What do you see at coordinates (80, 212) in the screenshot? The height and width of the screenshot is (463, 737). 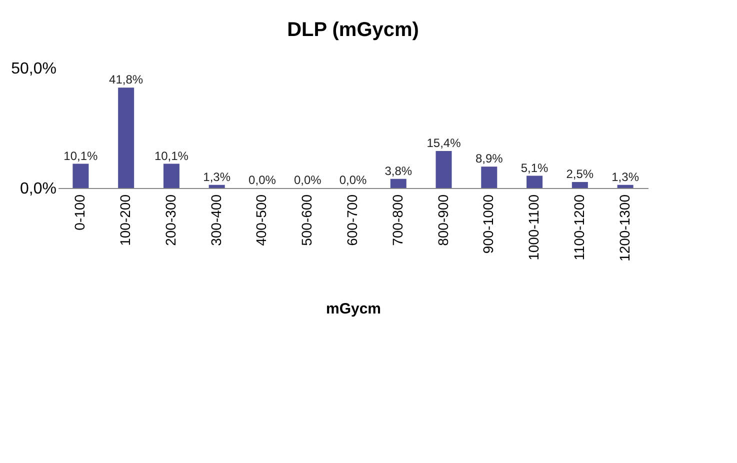 I see `x-tick-label: 0-100` at bounding box center [80, 212].